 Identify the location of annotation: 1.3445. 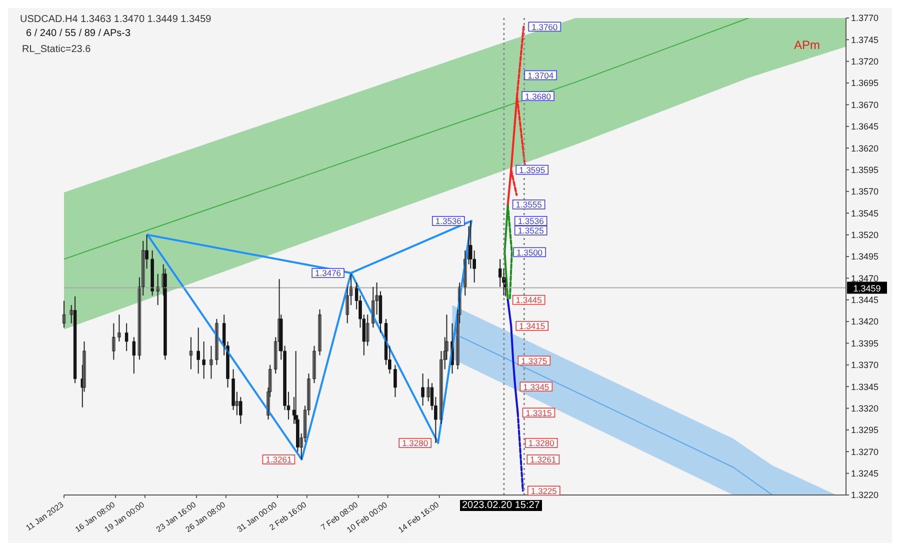
(529, 300).